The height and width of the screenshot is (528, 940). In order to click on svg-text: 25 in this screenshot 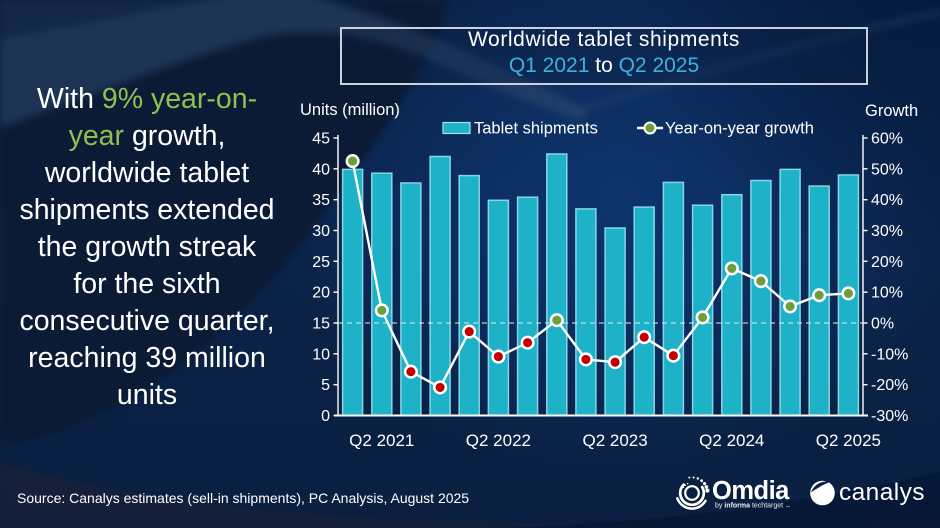, I will do `click(321, 262)`.